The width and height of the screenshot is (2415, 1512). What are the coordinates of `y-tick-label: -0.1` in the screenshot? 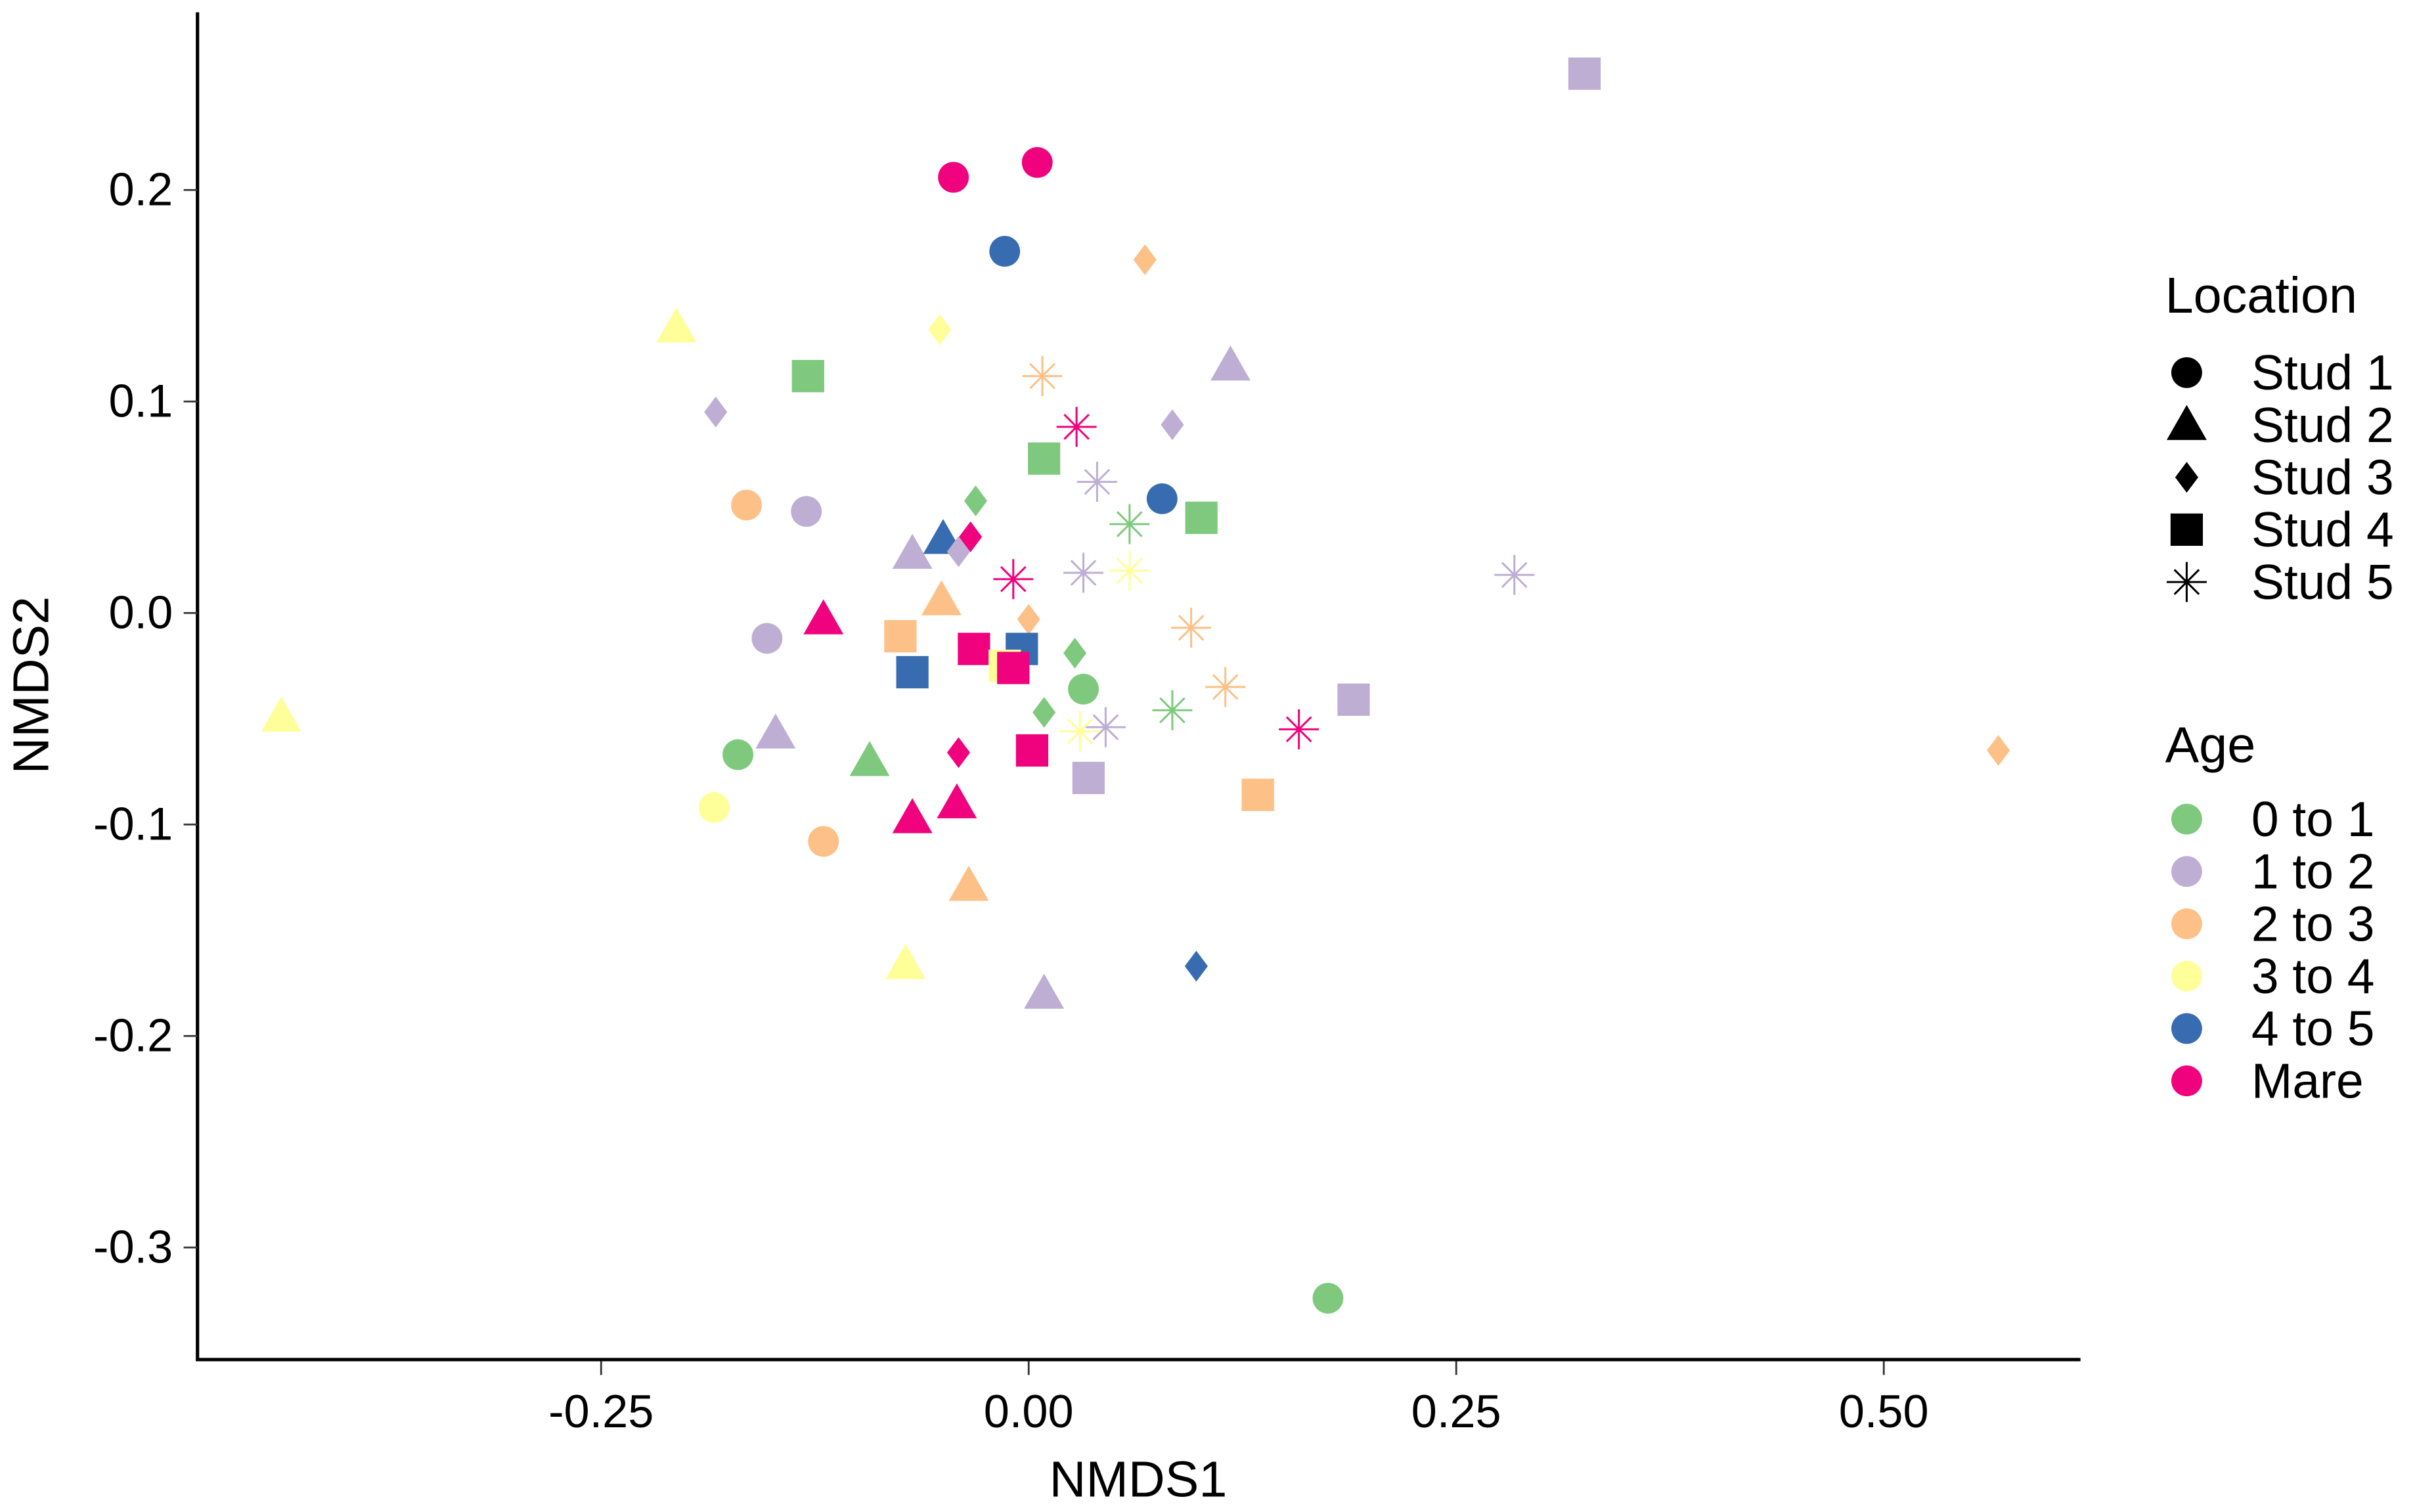 It's located at (133, 824).